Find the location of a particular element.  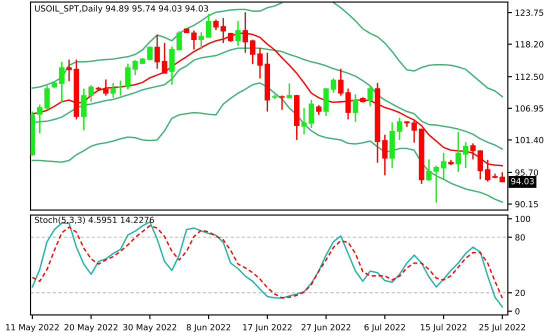

y-tick-label: 123.75 is located at coordinates (530, 13).